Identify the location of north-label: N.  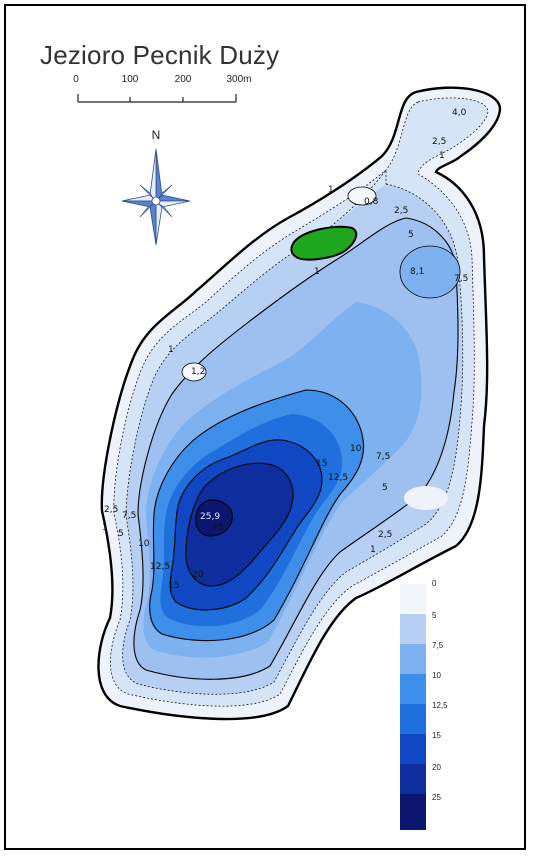
(156, 135).